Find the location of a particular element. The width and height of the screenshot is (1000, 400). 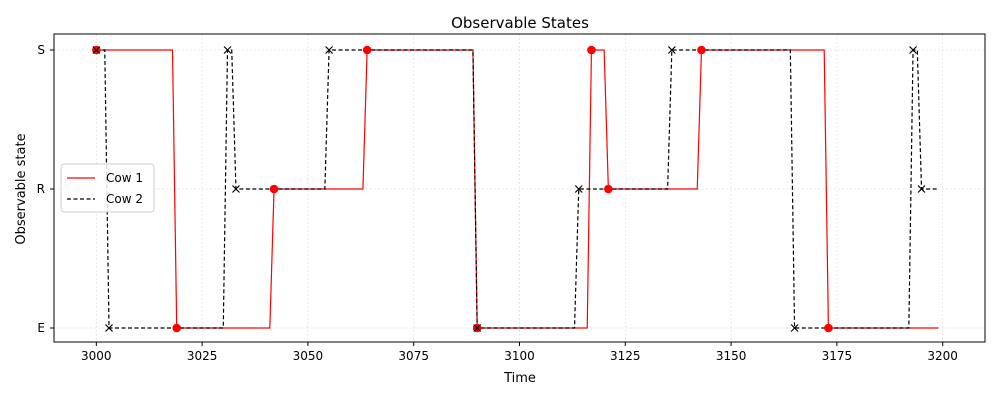

y-axis: S R E is located at coordinates (45, 189).